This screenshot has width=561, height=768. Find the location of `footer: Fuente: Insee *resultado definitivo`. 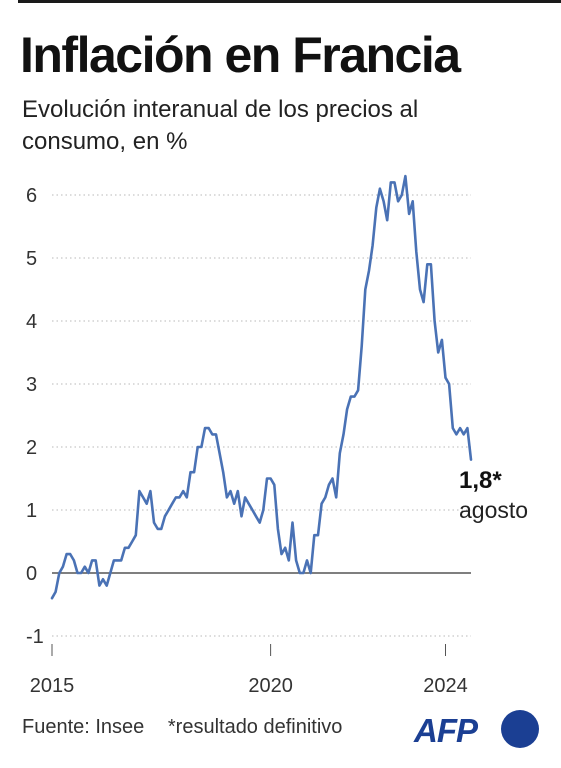

footer: Fuente: Insee *resultado definitivo is located at coordinates (182, 727).